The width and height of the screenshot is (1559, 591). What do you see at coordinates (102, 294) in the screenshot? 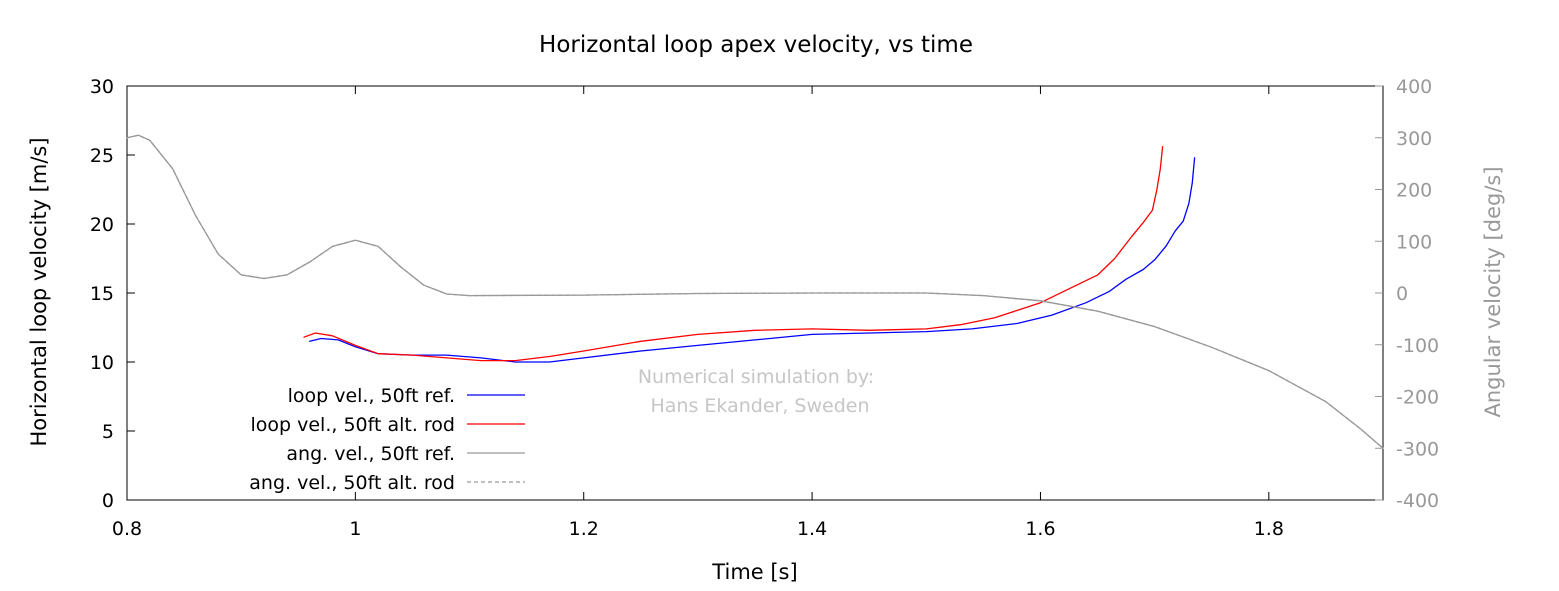
I see `y-tick-label: 15` at bounding box center [102, 294].